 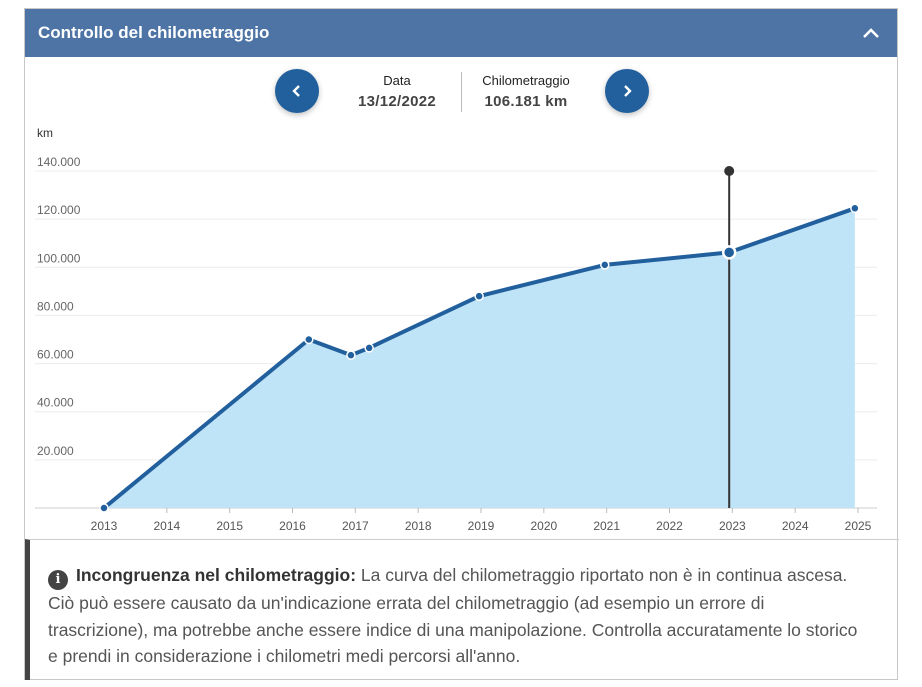 I want to click on selection-marker-handle, so click(x=729, y=171).